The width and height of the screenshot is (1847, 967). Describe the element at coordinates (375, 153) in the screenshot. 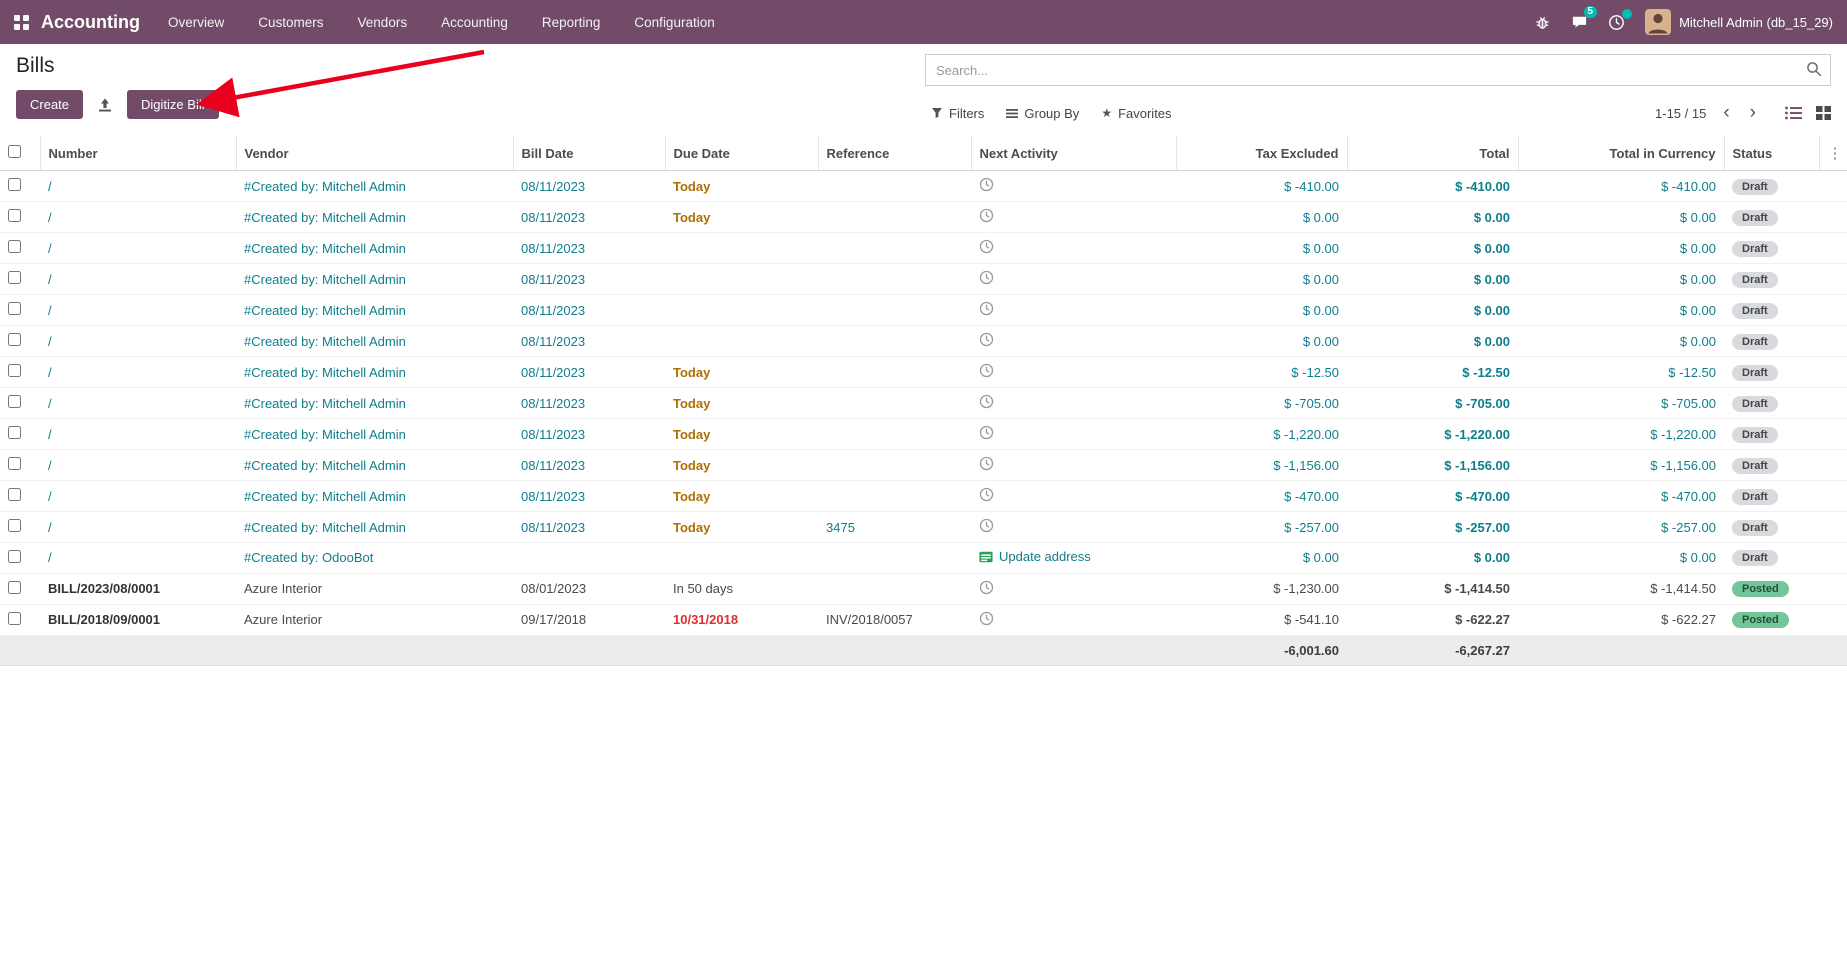

I see `column-header-vendor: Vendor` at that location.